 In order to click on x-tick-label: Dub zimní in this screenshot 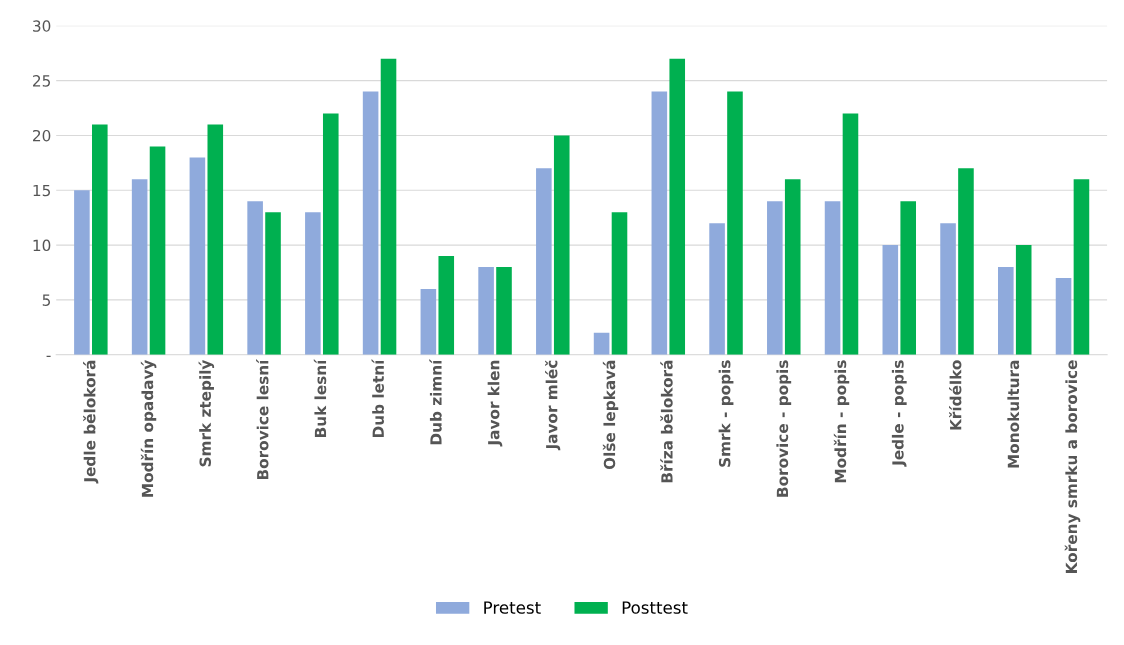, I will do `click(435, 401)`.